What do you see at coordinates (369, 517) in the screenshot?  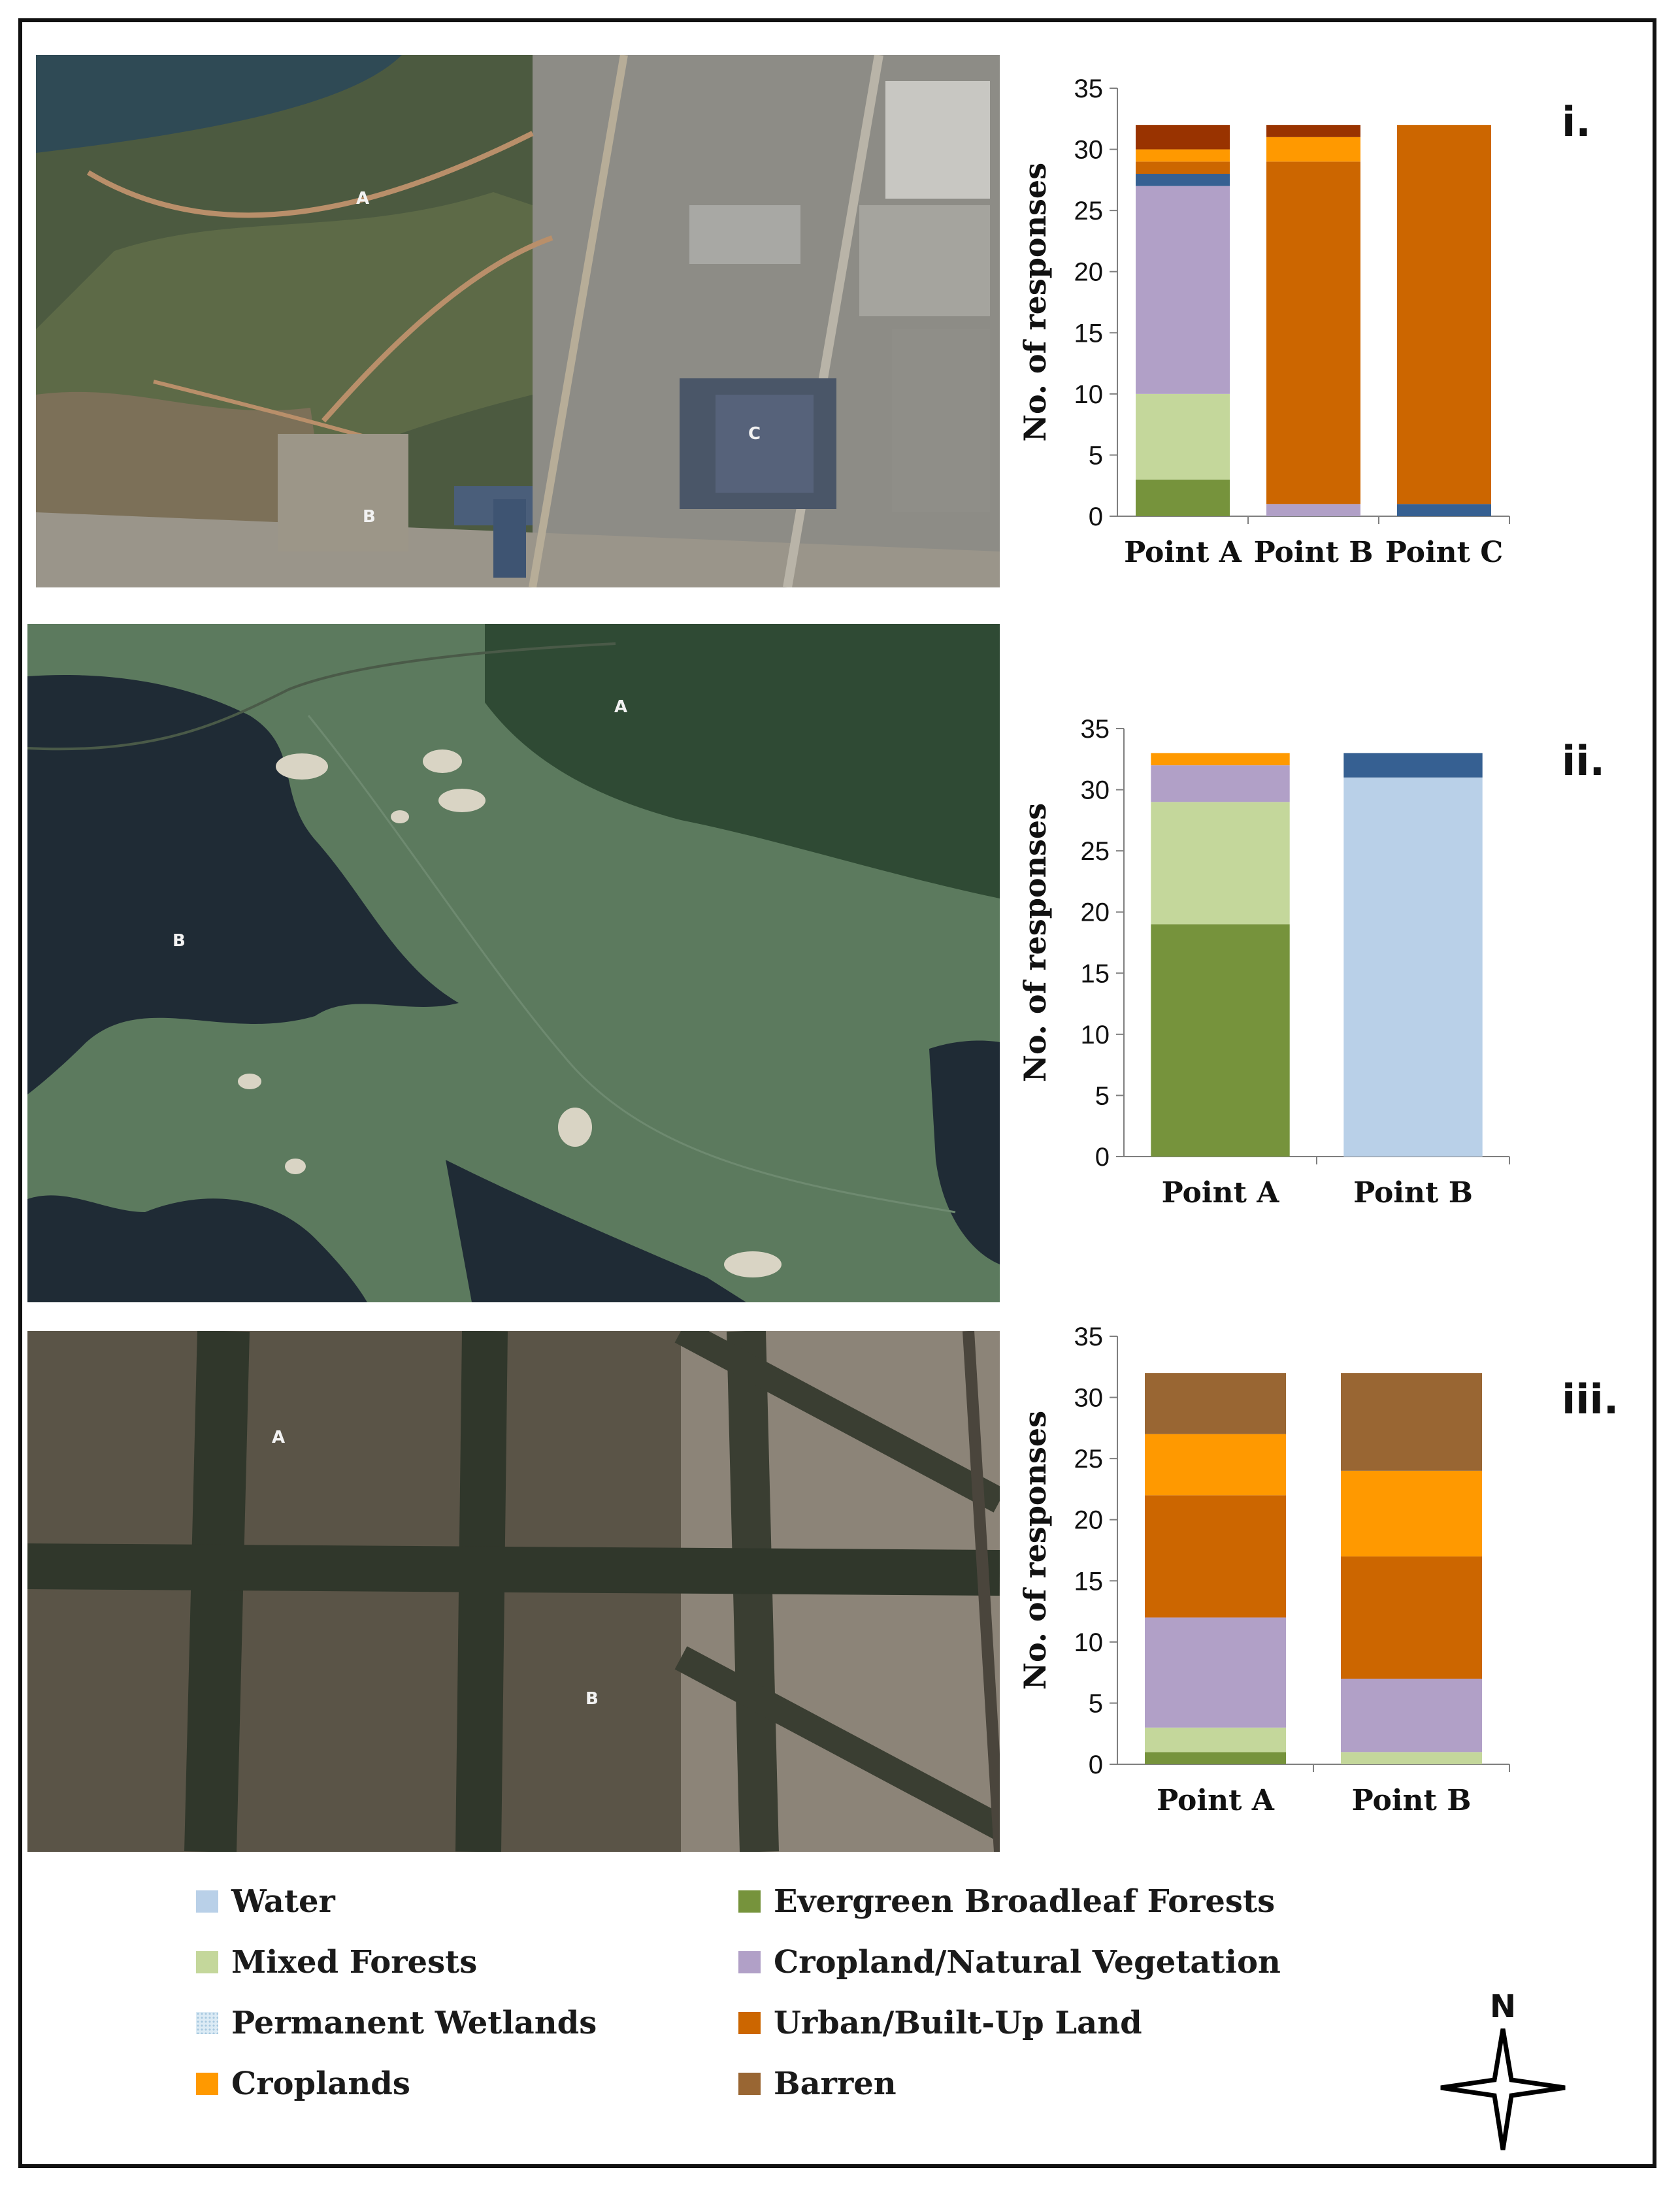 I see `photo-1-label-b: B` at bounding box center [369, 517].